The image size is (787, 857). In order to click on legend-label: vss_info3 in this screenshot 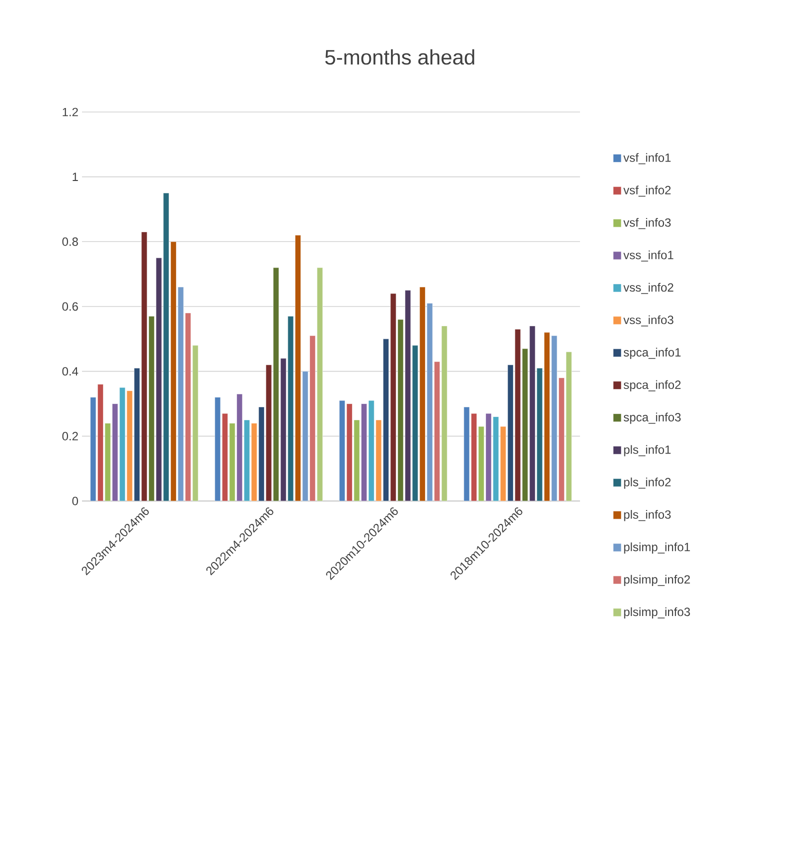, I will do `click(648, 320)`.